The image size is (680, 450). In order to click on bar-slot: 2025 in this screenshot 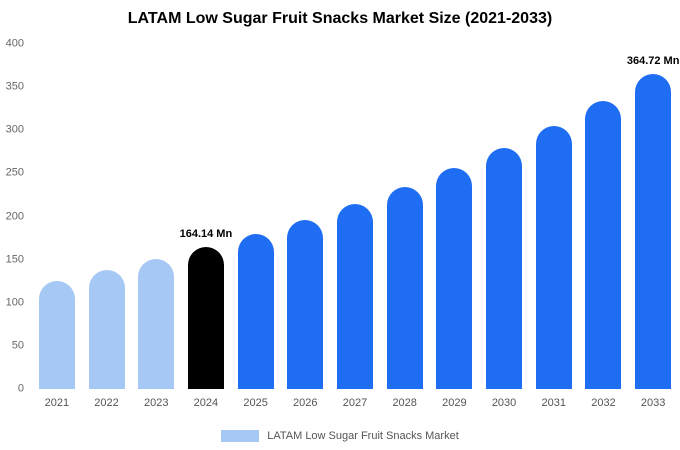, I will do `click(256, 226)`.